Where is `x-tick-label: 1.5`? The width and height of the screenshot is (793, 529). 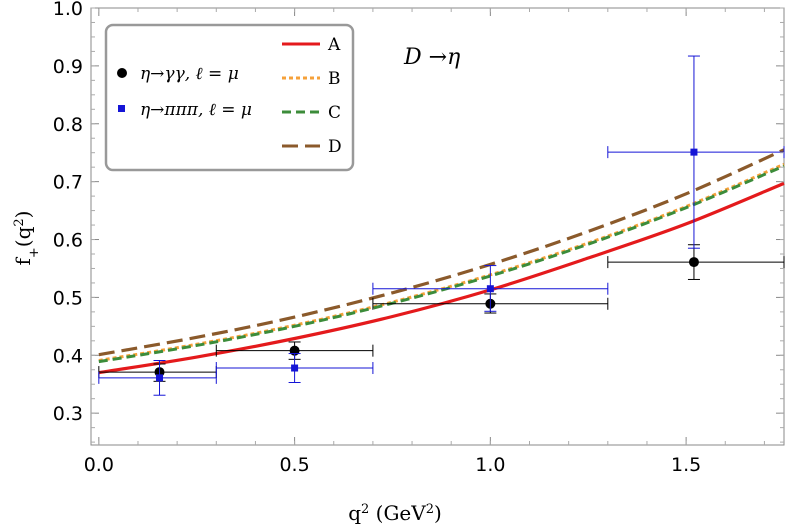
x-tick-label: 1.5 is located at coordinates (686, 465).